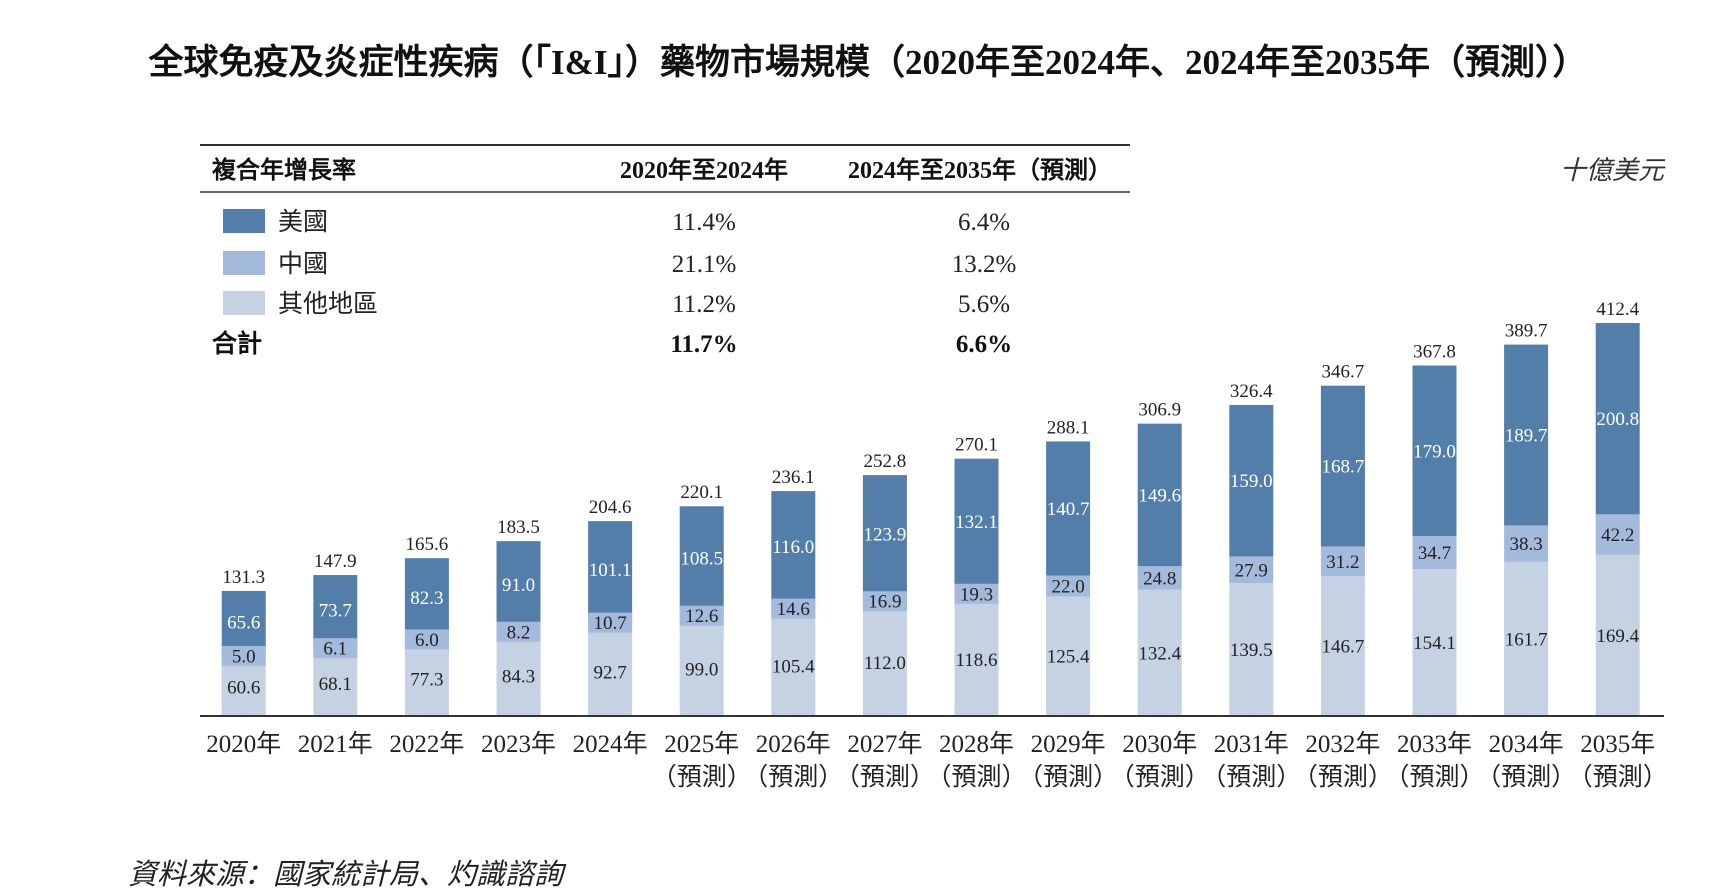 Image resolution: width=1736 pixels, height=896 pixels. I want to click on data-label-us: 132.1, so click(976, 522).